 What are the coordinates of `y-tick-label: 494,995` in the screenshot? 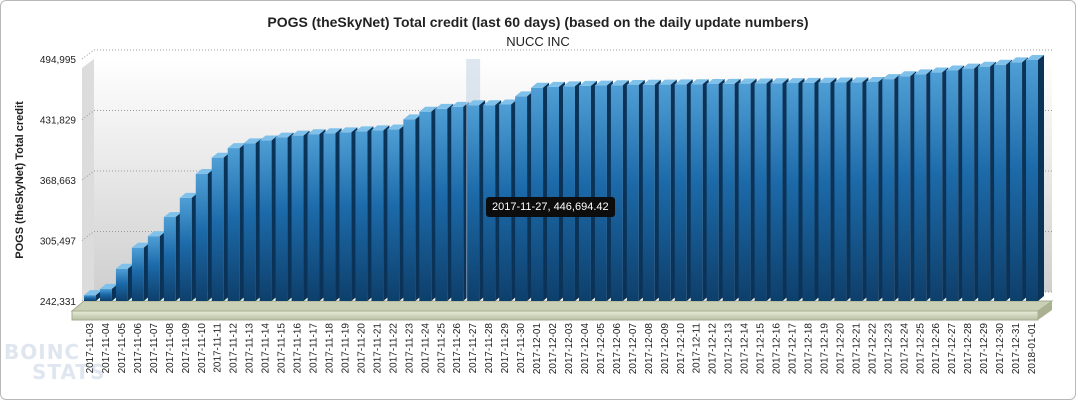 It's located at (58, 60).